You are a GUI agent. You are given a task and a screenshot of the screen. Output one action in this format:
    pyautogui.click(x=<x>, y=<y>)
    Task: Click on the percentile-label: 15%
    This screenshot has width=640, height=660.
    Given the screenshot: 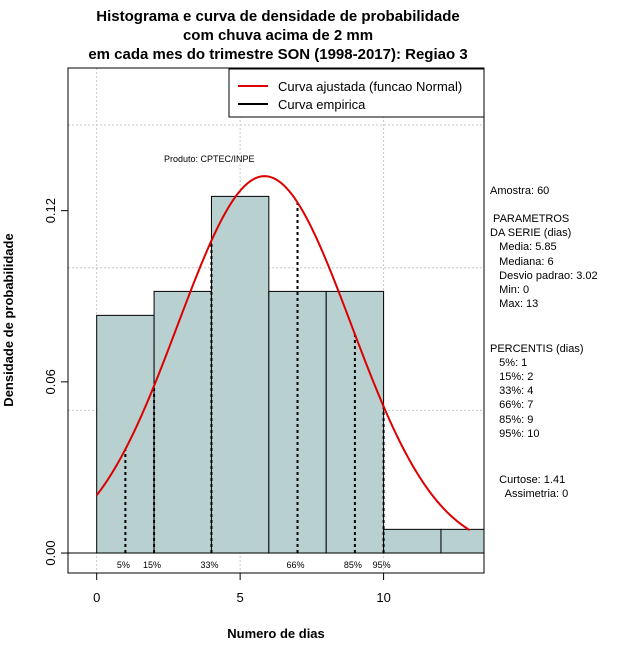 What is the action you would take?
    pyautogui.click(x=152, y=565)
    